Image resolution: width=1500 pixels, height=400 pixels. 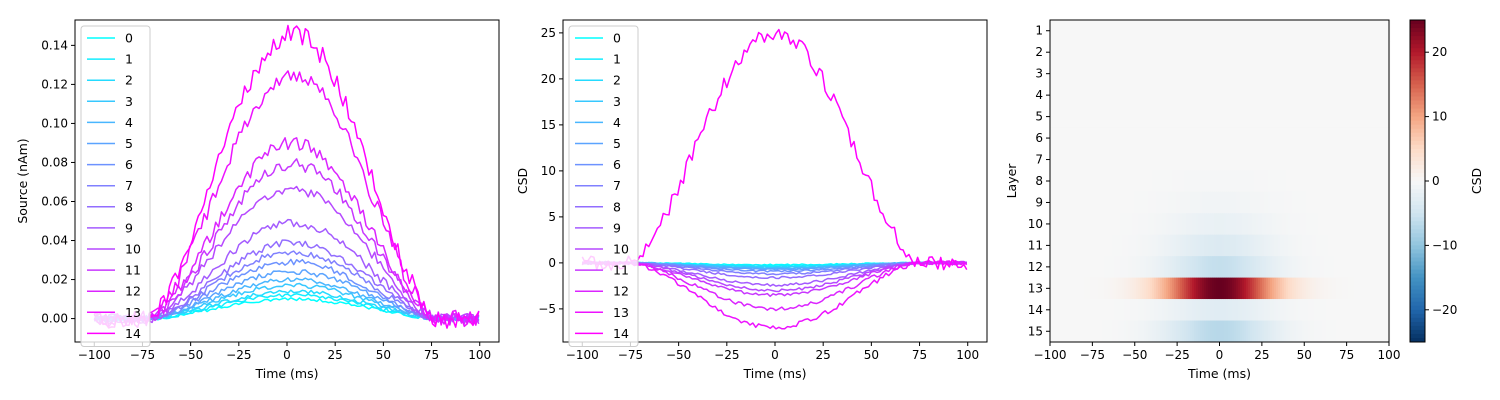 What do you see at coordinates (1439, 117) in the screenshot?
I see `colorbar-tick-label: 10` at bounding box center [1439, 117].